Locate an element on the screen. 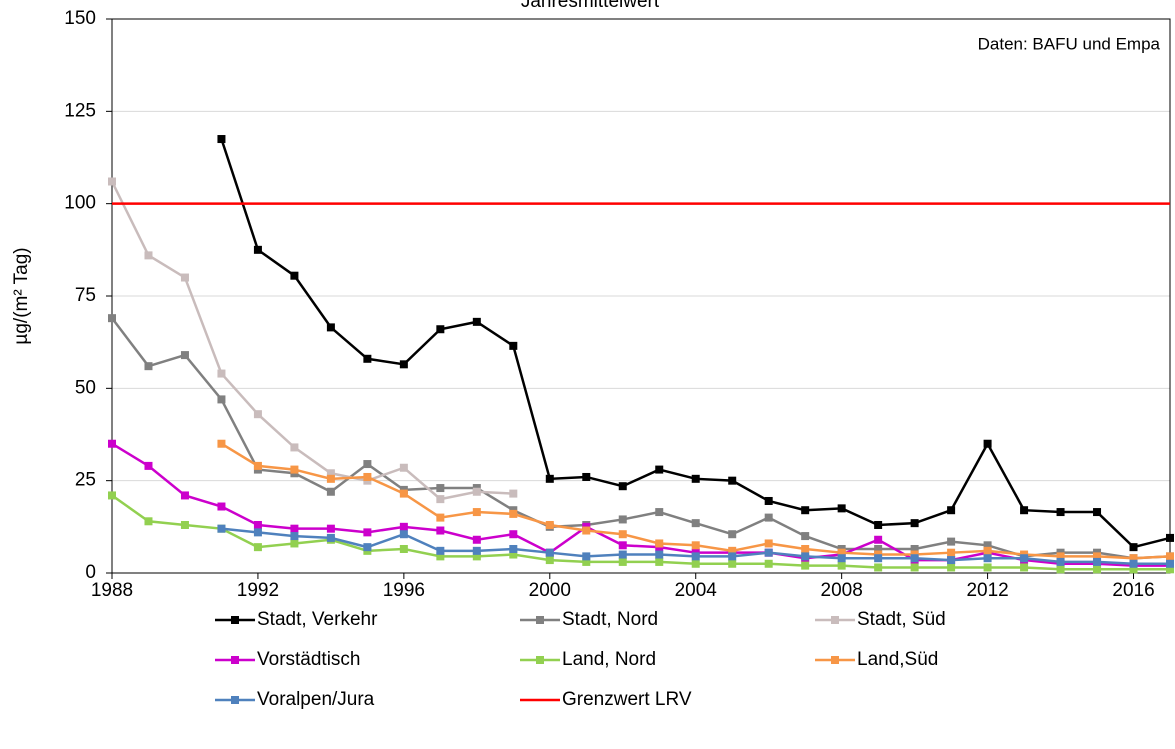  legend-label: Grenzwert LRV is located at coordinates (627, 699).